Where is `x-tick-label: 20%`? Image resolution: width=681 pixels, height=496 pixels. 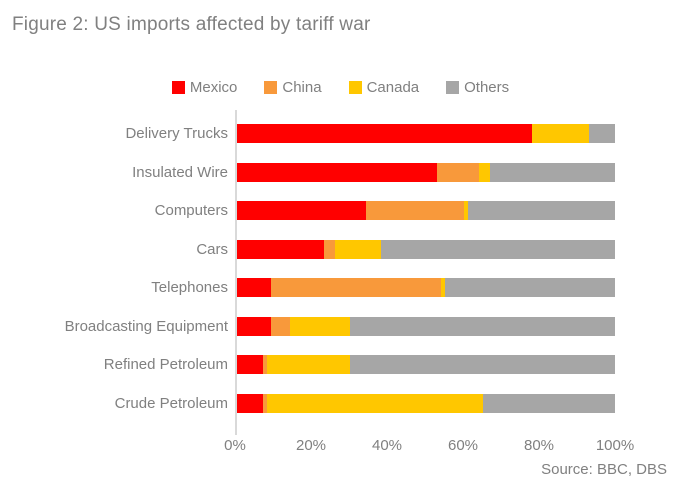
x-tick-label: 20% is located at coordinates (311, 445).